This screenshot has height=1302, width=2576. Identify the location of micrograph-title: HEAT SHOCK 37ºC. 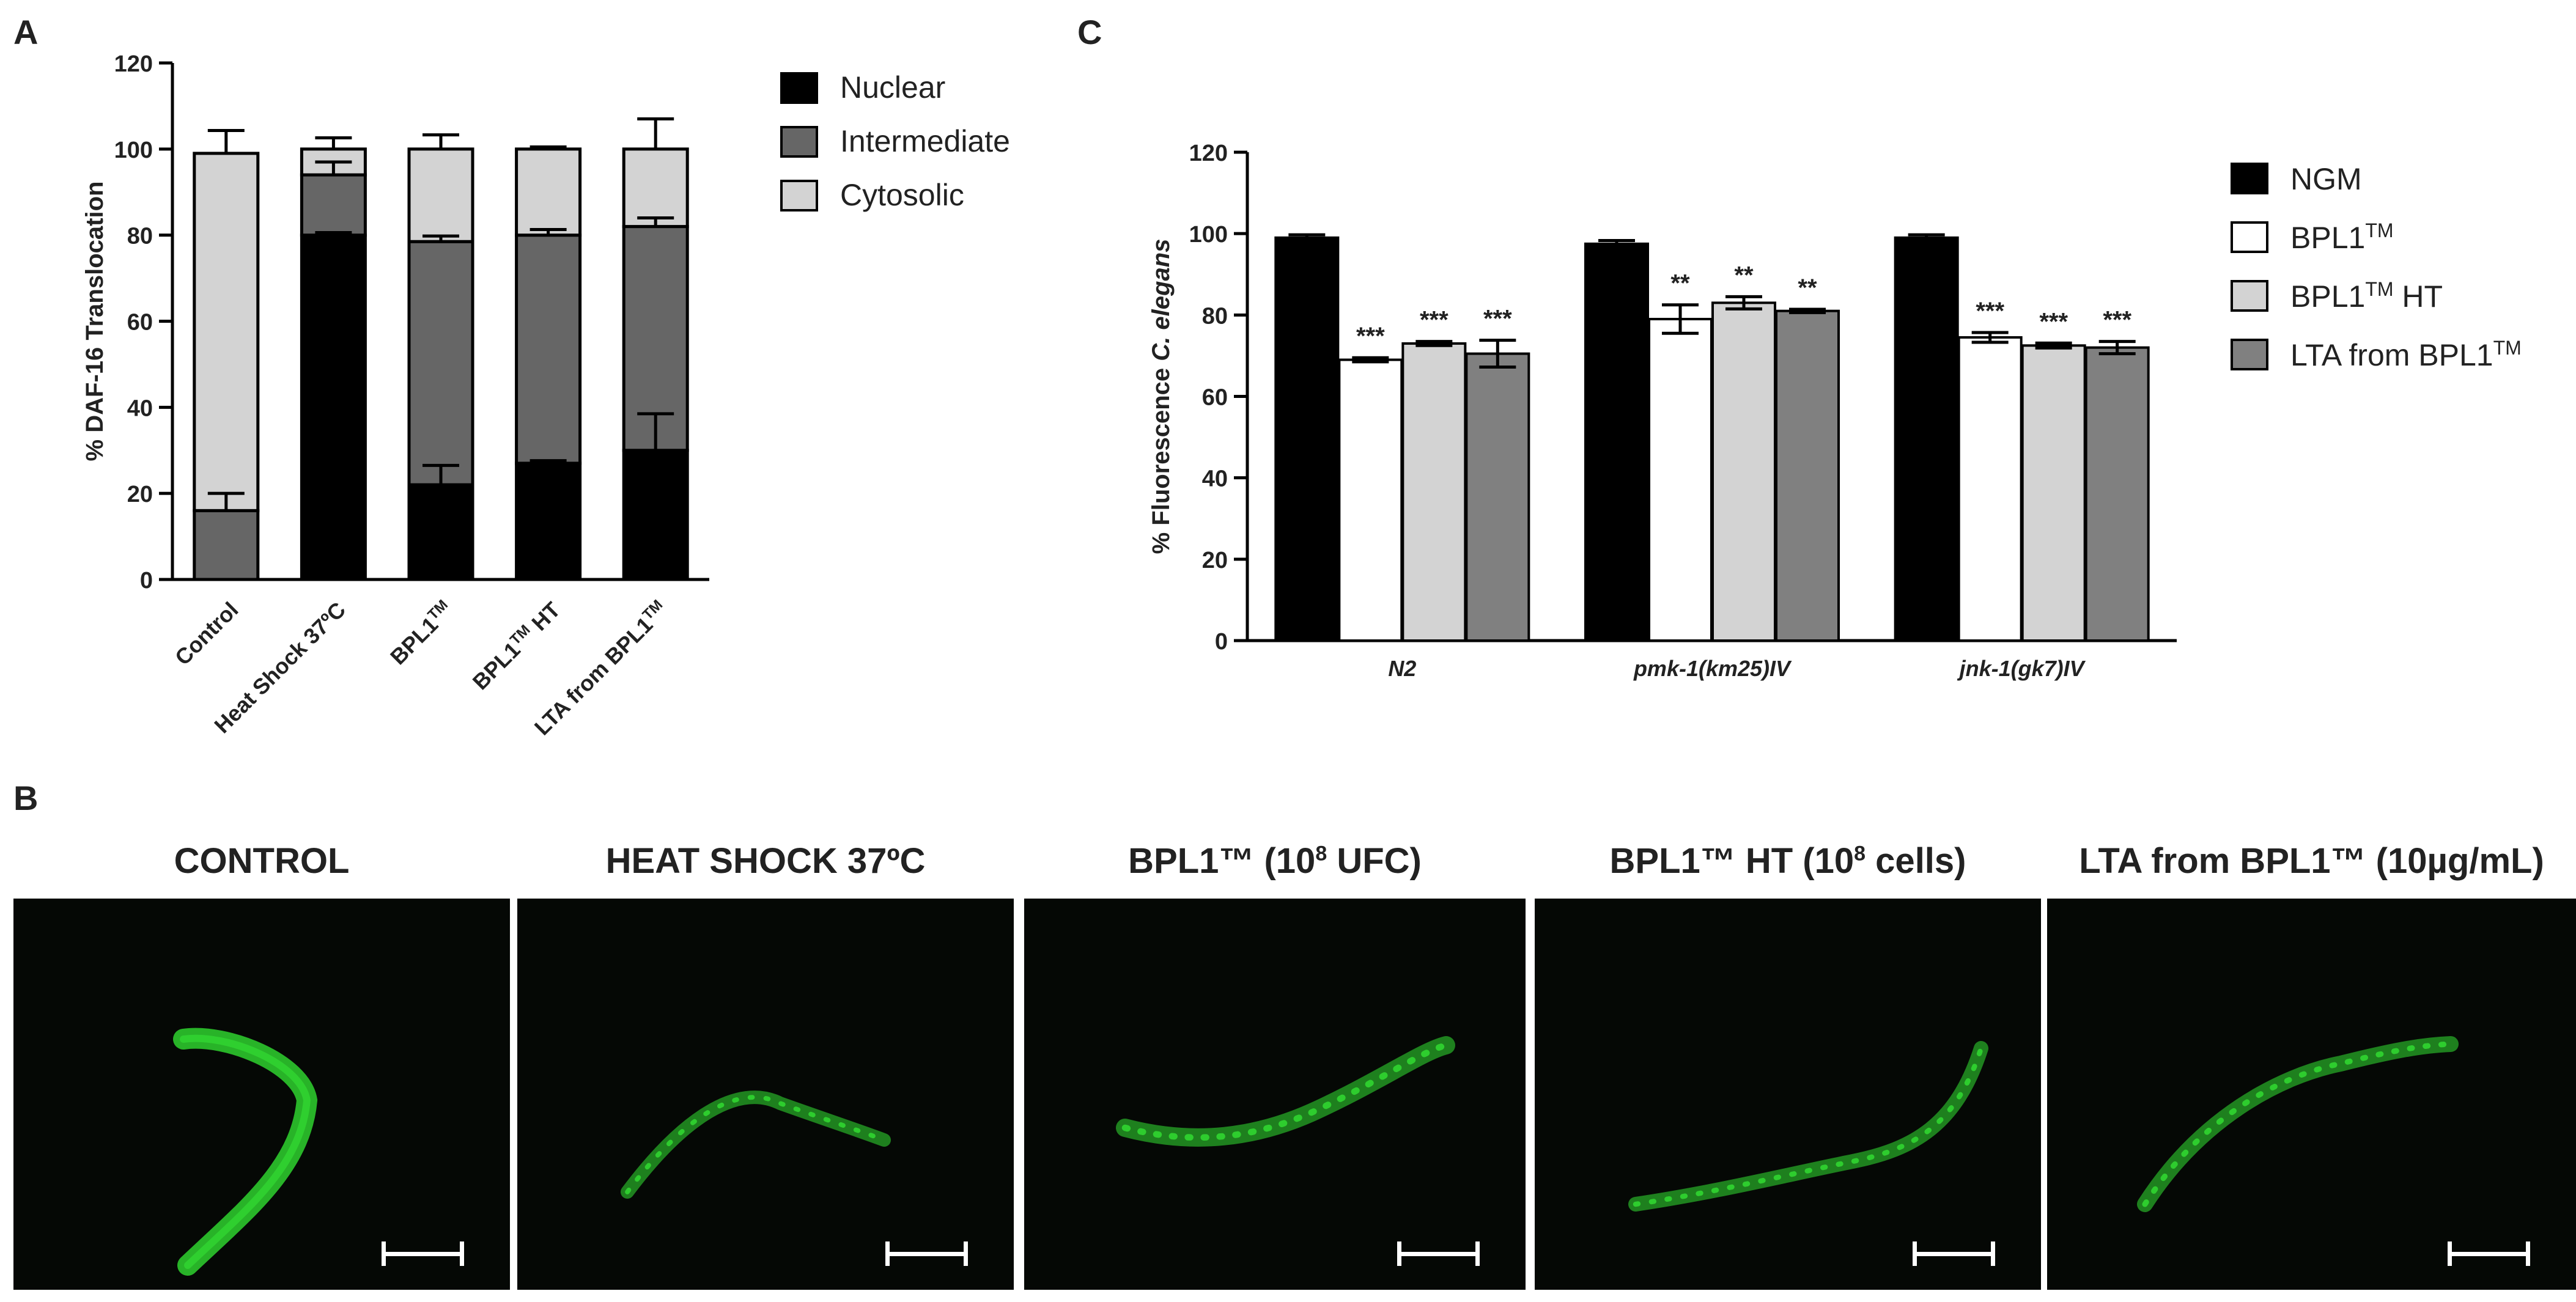
(765, 861).